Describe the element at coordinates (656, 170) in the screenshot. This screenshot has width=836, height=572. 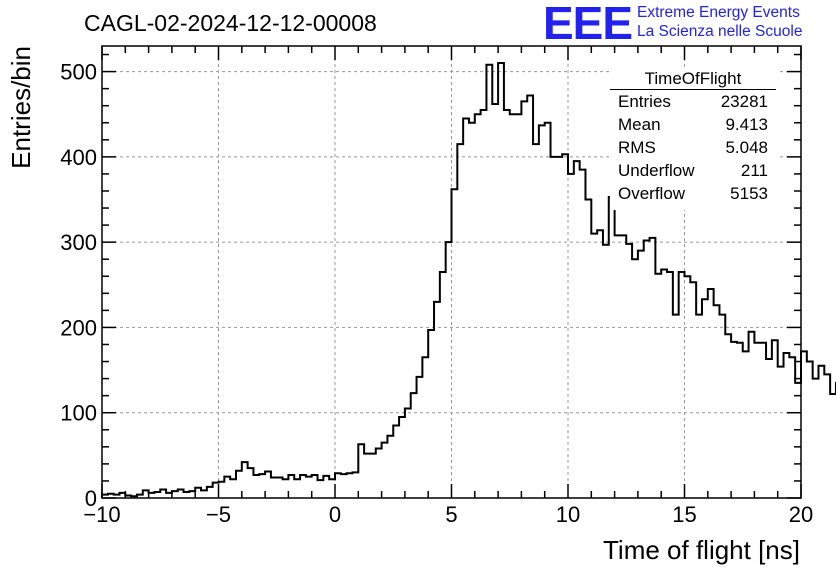
I see `stats-label: Underflow` at that location.